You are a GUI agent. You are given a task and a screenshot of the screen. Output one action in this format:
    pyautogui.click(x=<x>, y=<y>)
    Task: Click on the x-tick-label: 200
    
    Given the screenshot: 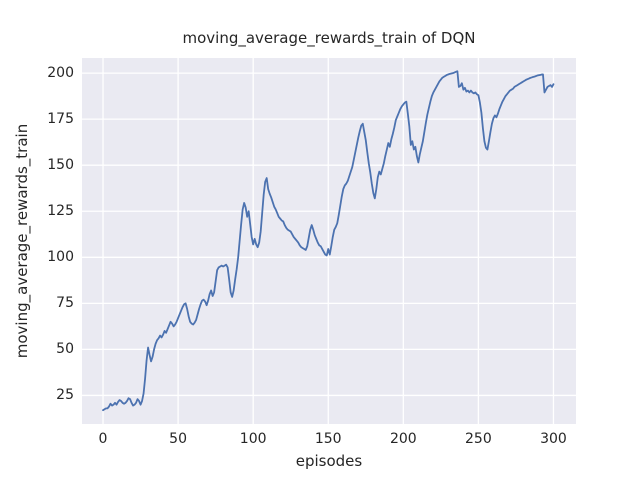 What is the action you would take?
    pyautogui.click(x=403, y=439)
    